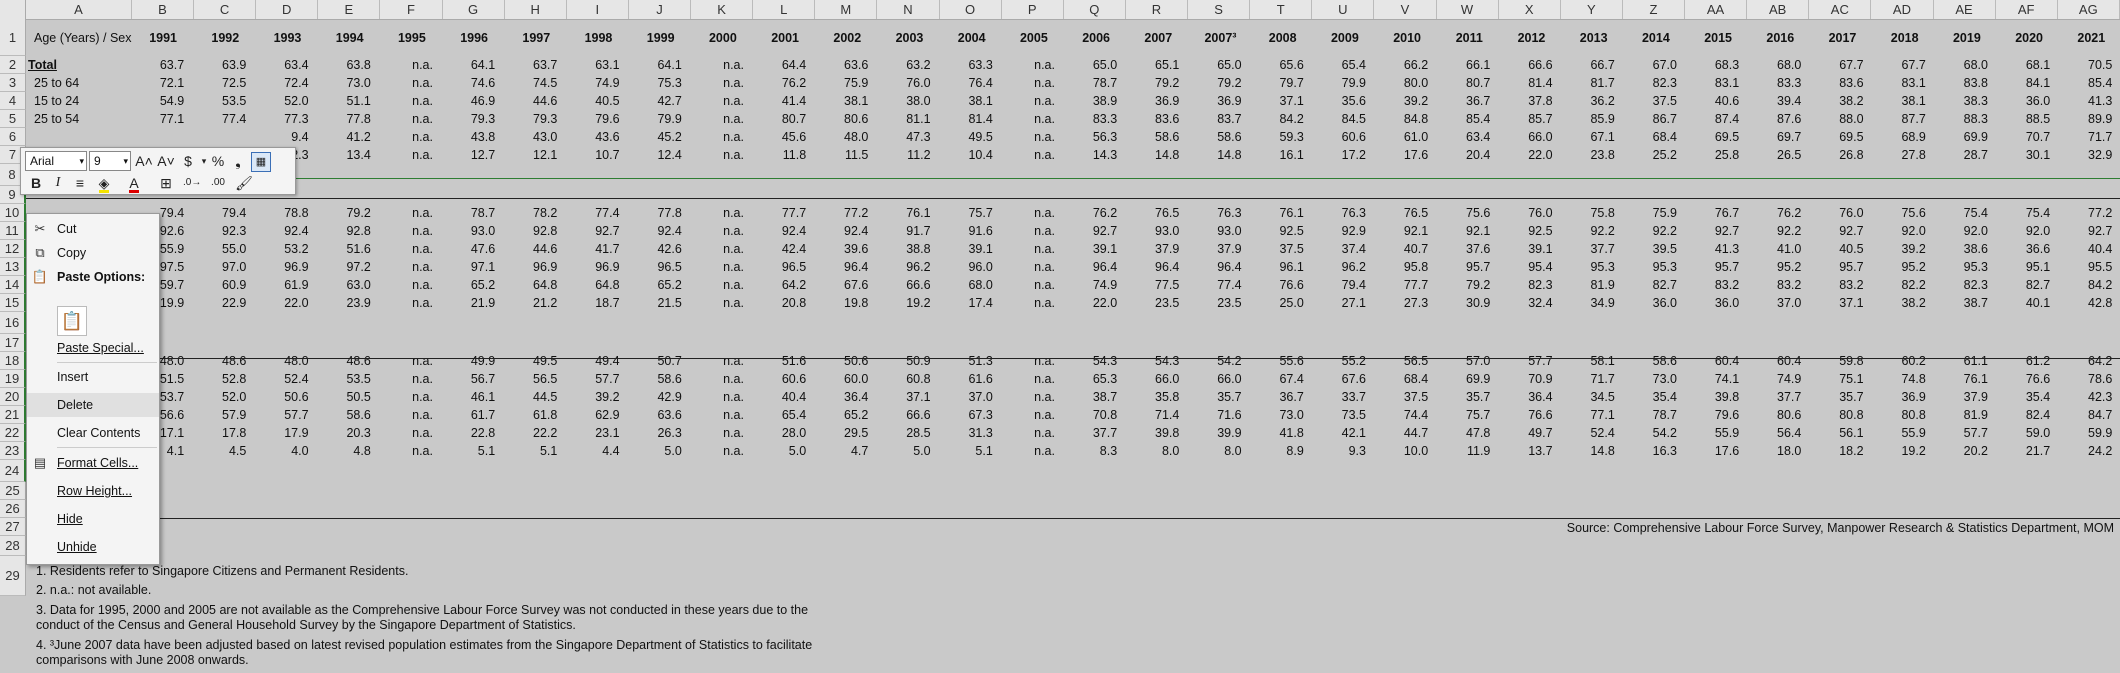  What do you see at coordinates (234, 285) in the screenshot?
I see `table-cell: 60.9` at bounding box center [234, 285].